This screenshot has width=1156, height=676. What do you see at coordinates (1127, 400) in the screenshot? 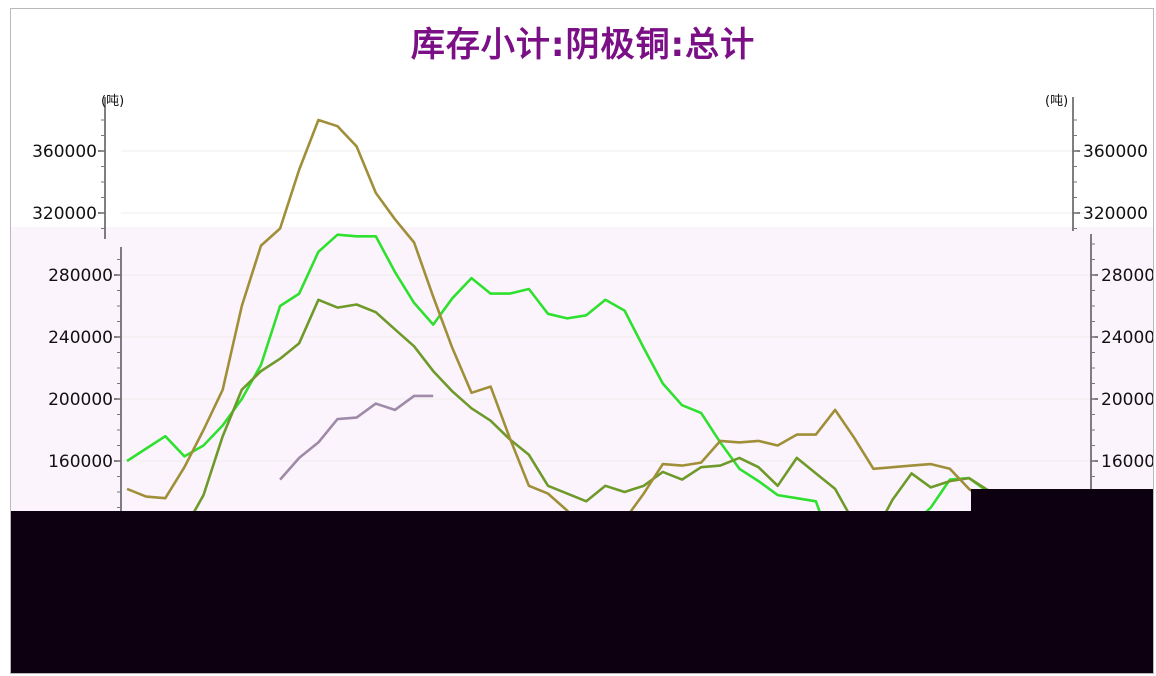
I see `right-axis-tick-label: 200000` at bounding box center [1127, 400].